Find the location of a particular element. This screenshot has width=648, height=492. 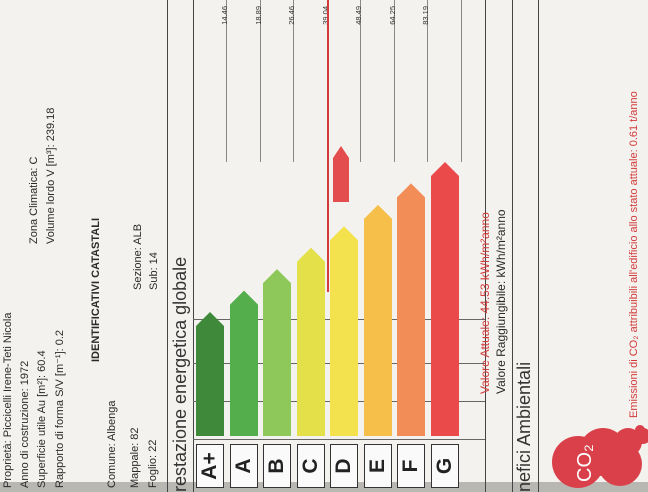

climate-zone-text: Zona Climatica: C is located at coordinates (34, 200).